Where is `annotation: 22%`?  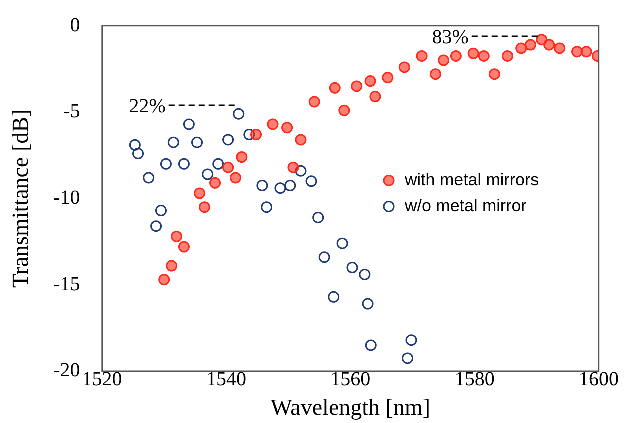 annotation: 22% is located at coordinates (147, 107).